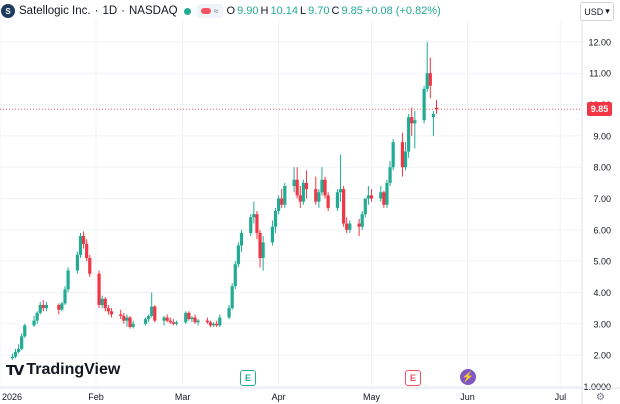 Image resolution: width=620 pixels, height=404 pixels. Describe the element at coordinates (12, 397) in the screenshot. I see `x-tick-label: 2026` at that location.